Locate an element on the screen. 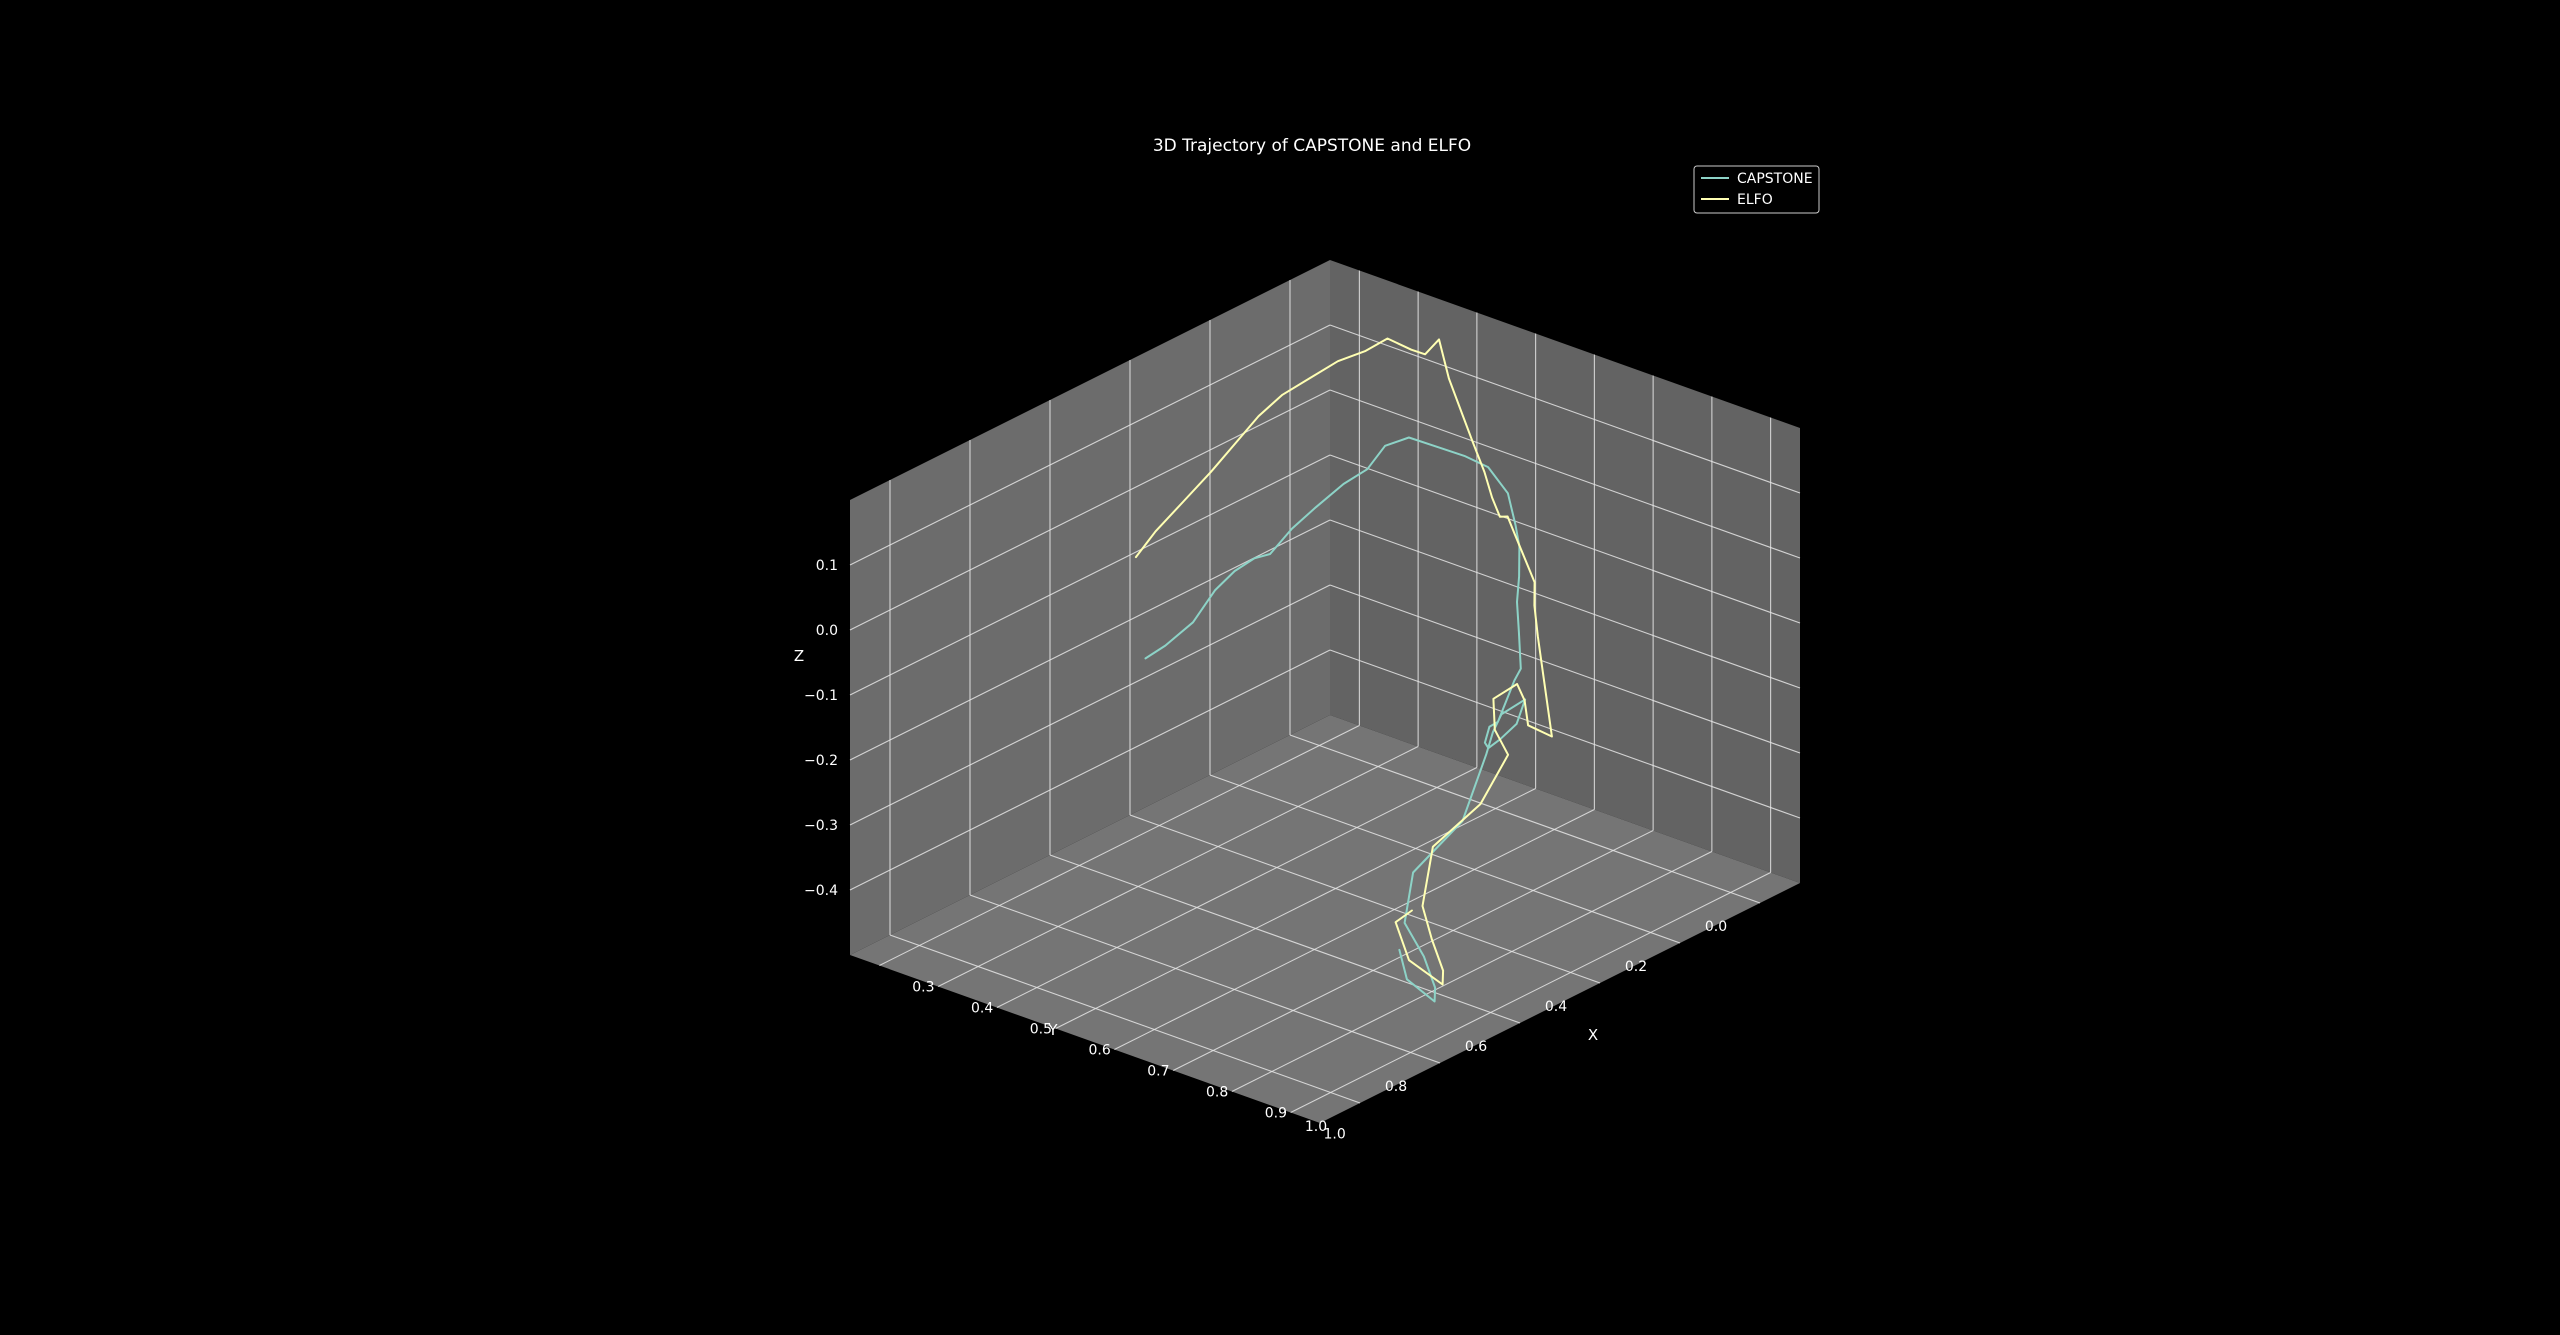 This screenshot has width=2560, height=1335. z-tick-label: 0.1 is located at coordinates (827, 566).